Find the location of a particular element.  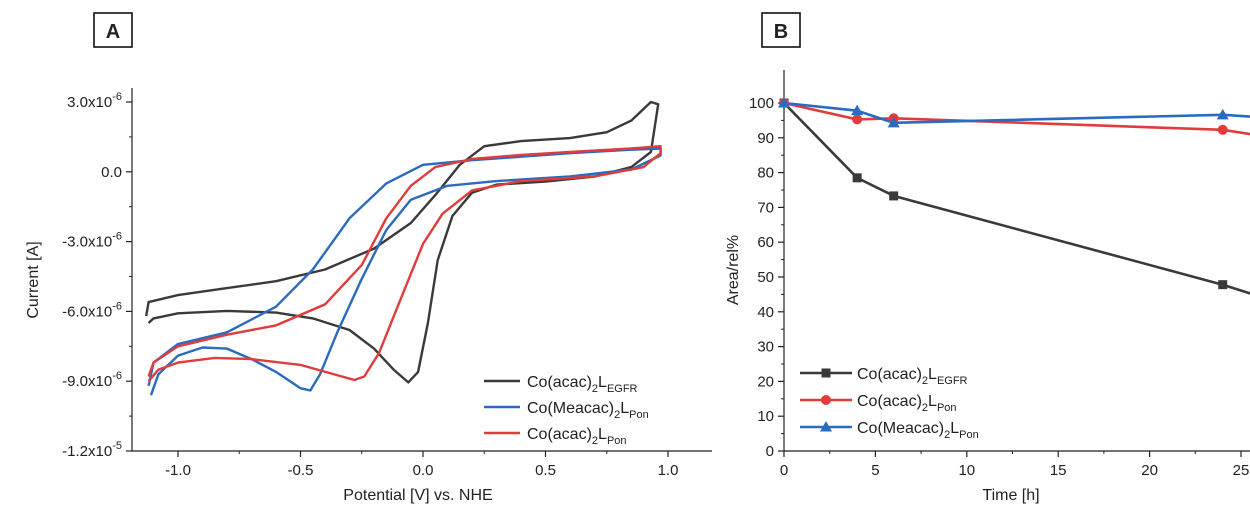

chart-b-y-tick-label: 50 is located at coordinates (765, 277).